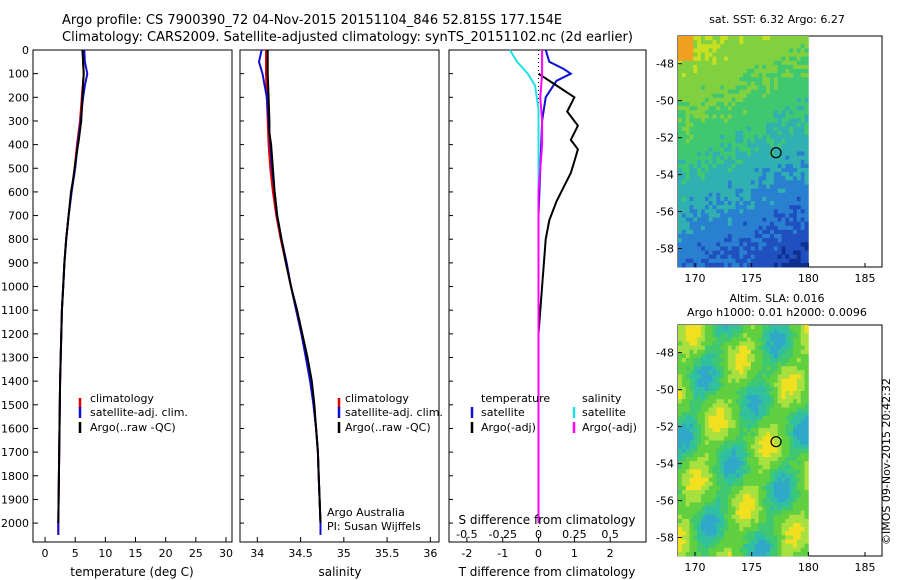  I want to click on x-tick-label: 25, so click(196, 553).